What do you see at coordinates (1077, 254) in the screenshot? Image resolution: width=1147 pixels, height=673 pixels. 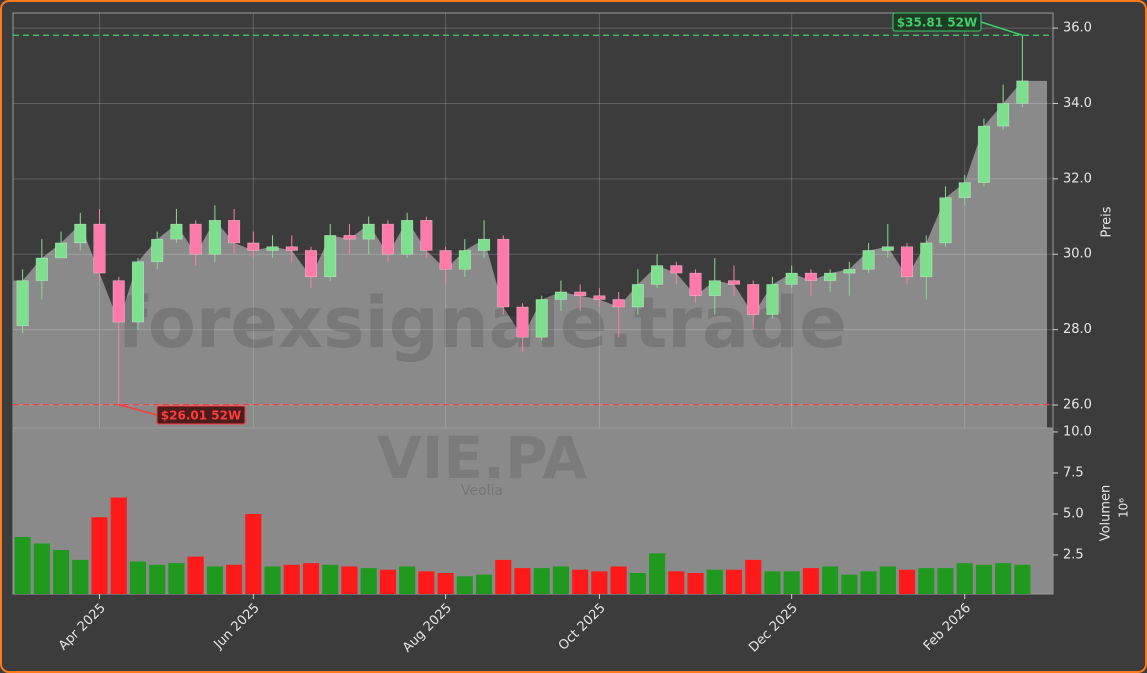 I see `y-tick-label: 30.0` at bounding box center [1077, 254].